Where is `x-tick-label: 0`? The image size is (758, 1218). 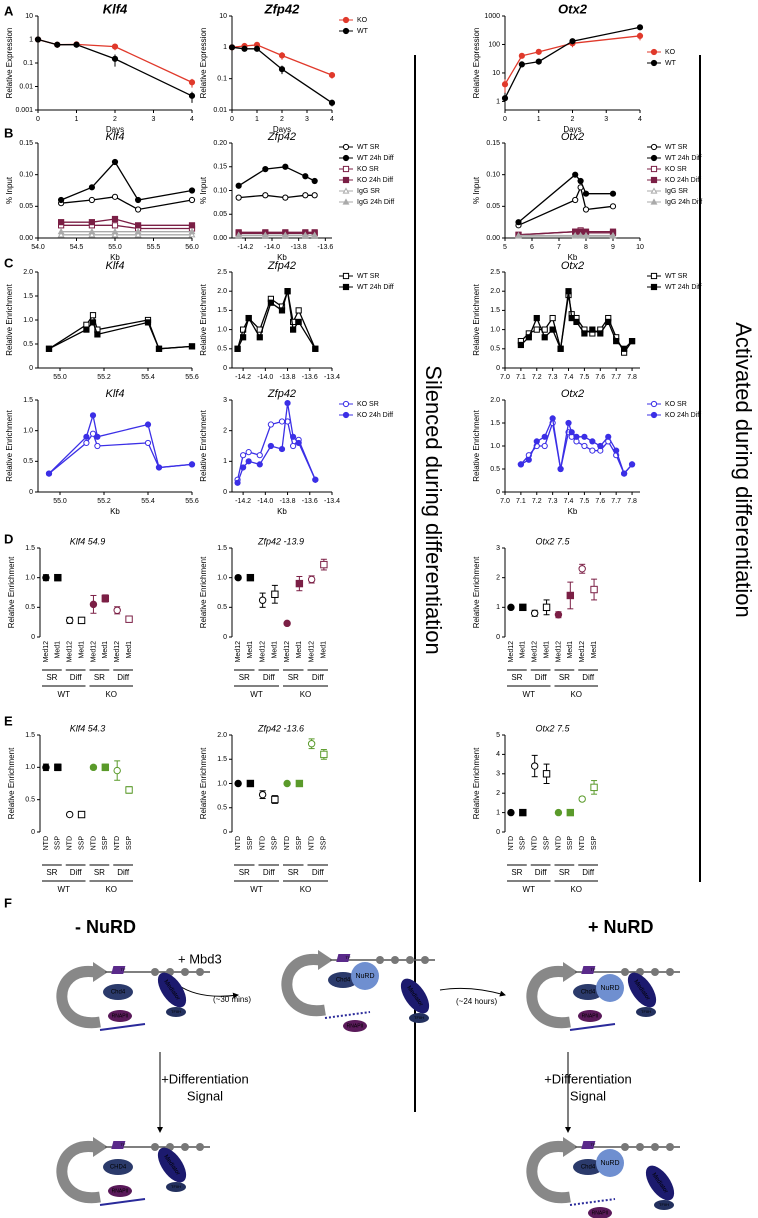
x-tick-label: 0 is located at coordinates (38, 119).